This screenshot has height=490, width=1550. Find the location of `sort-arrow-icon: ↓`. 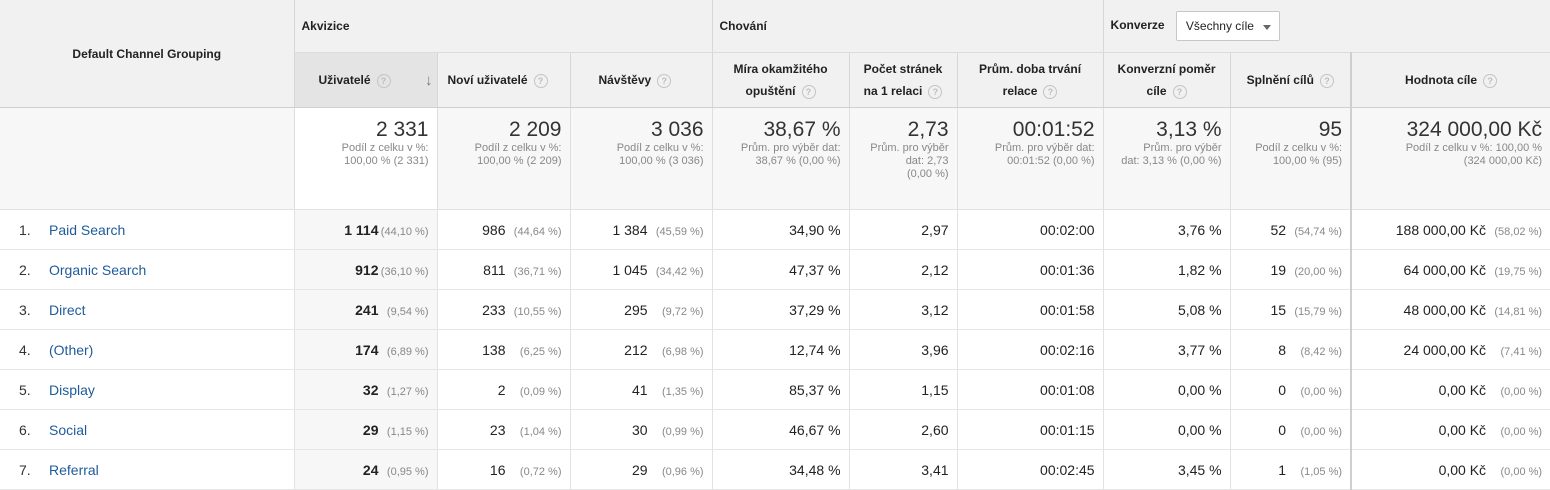

sort-arrow-icon: ↓ is located at coordinates (429, 80).